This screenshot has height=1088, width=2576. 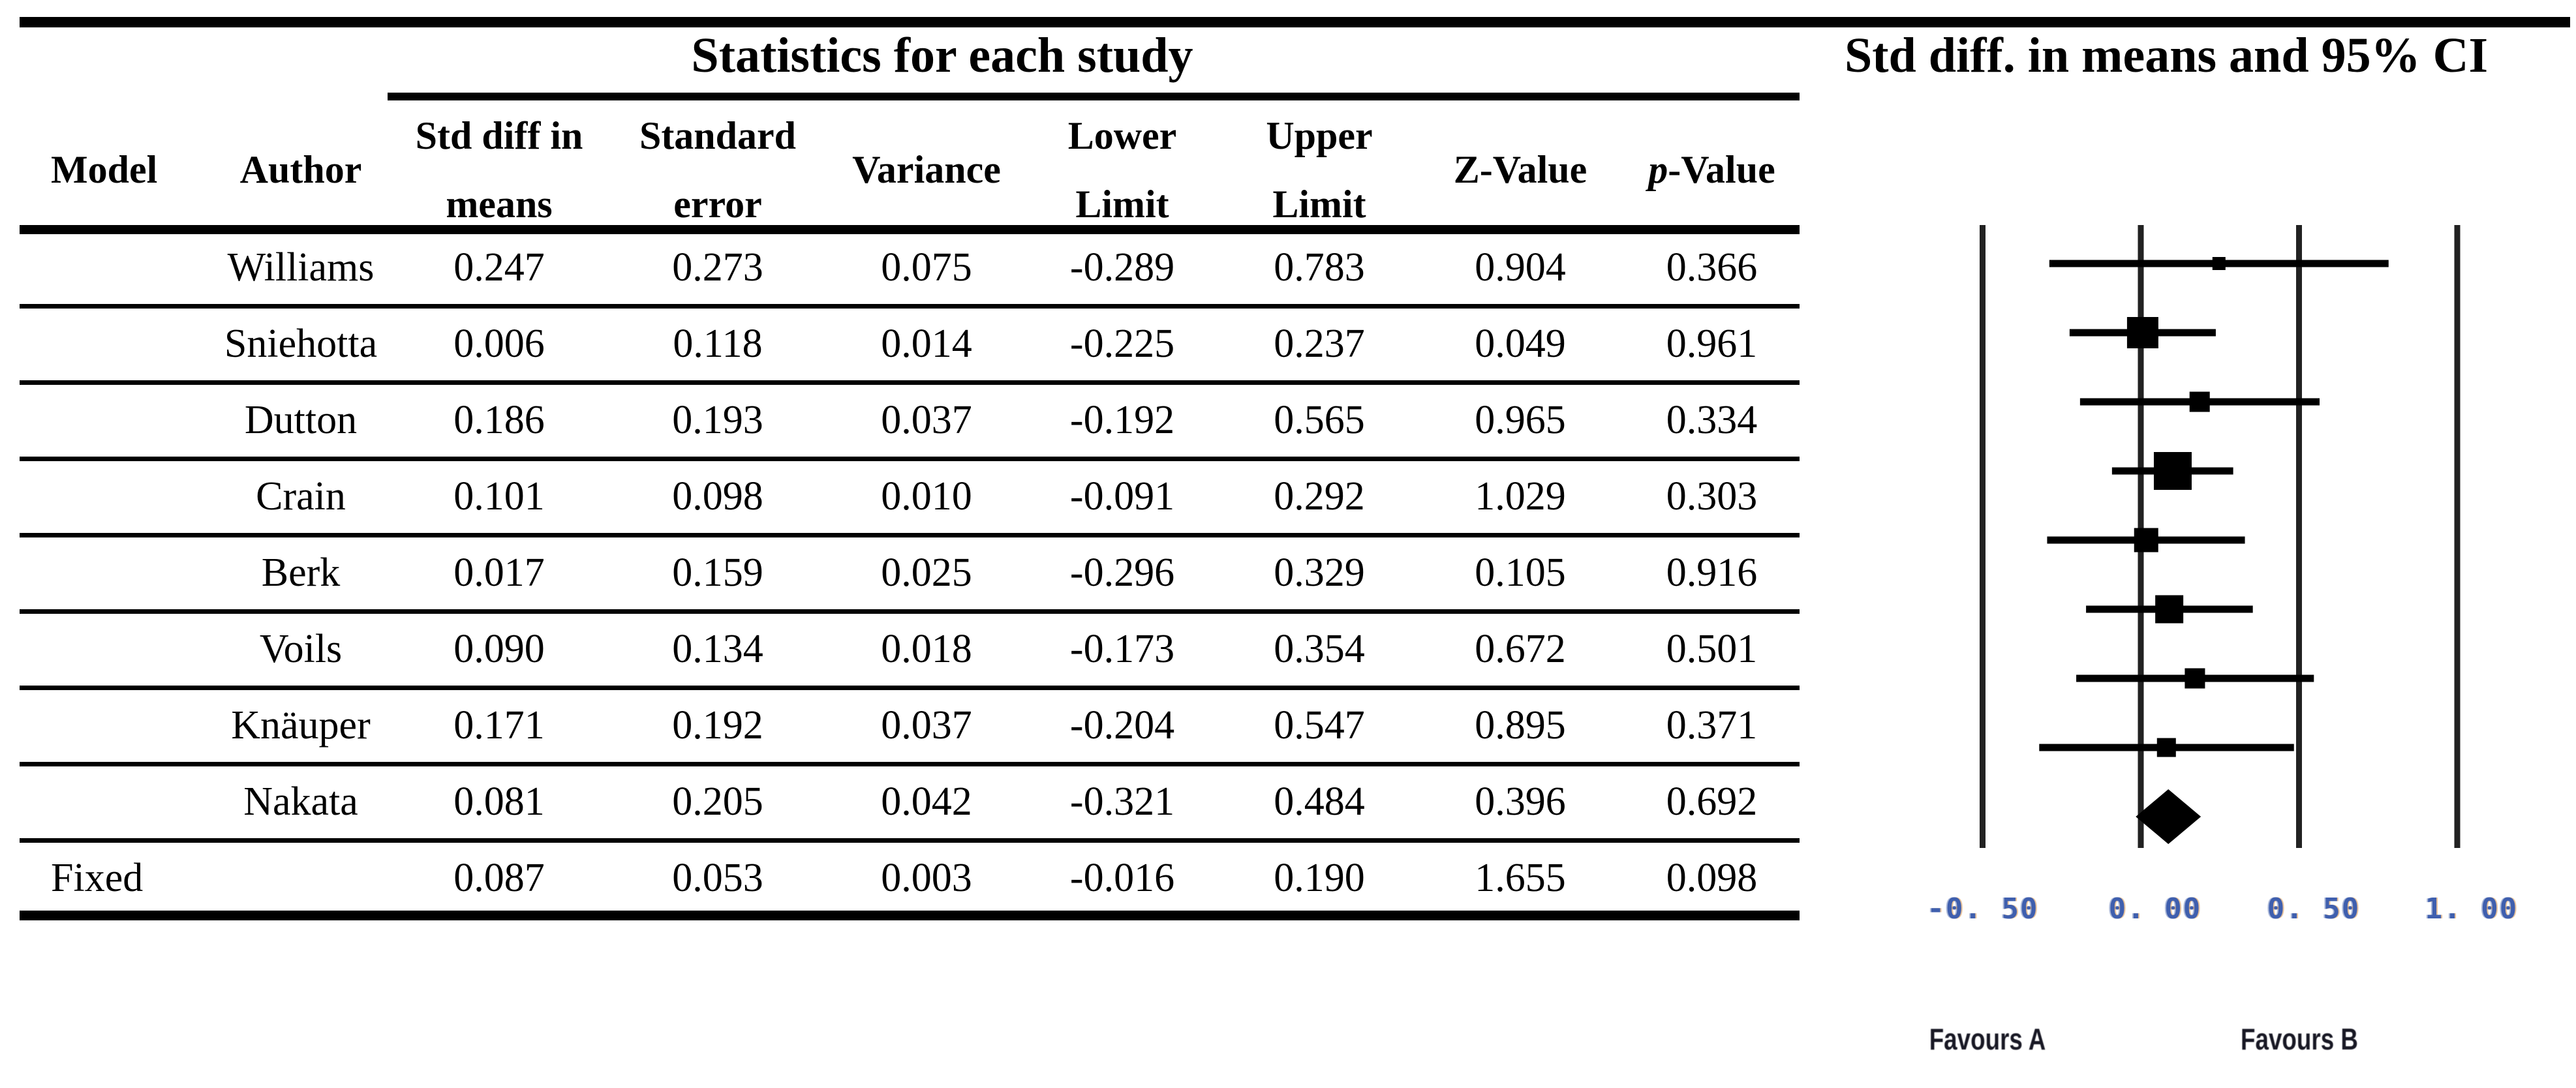 I want to click on lower-limit-cell: -0.091, so click(x=1122, y=497).